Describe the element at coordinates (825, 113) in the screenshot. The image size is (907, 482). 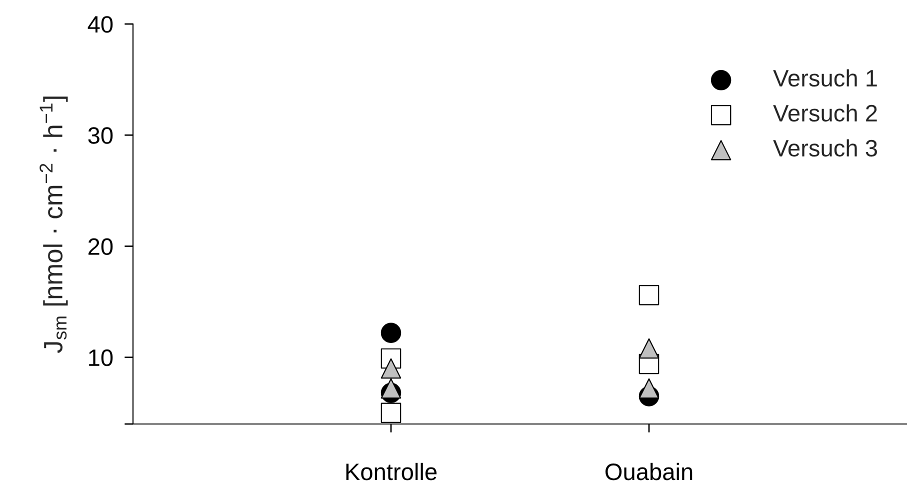
I see `legend-label: Versuch 2` at that location.